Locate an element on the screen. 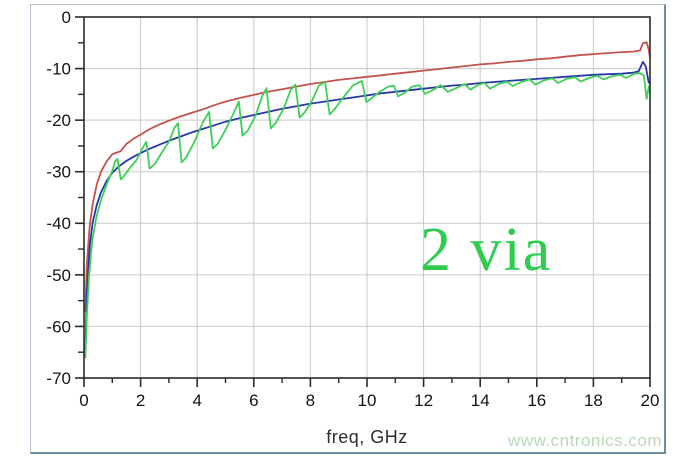  x-tick-label: 14 is located at coordinates (480, 400).